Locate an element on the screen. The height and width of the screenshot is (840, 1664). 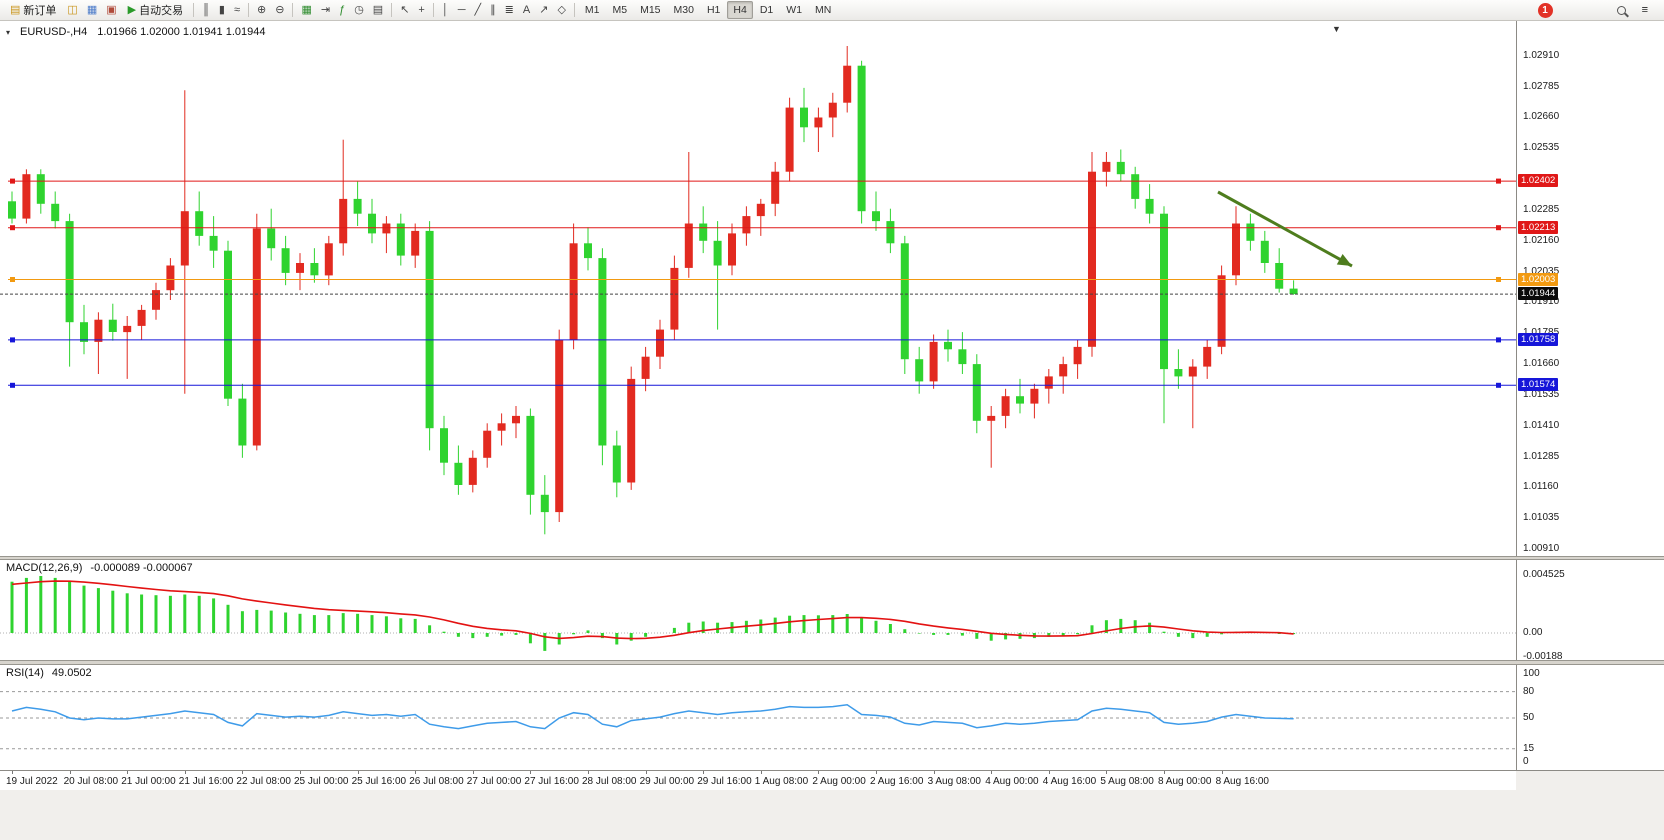
time-axis-label: 19 Jul 2022 is located at coordinates (32, 781).